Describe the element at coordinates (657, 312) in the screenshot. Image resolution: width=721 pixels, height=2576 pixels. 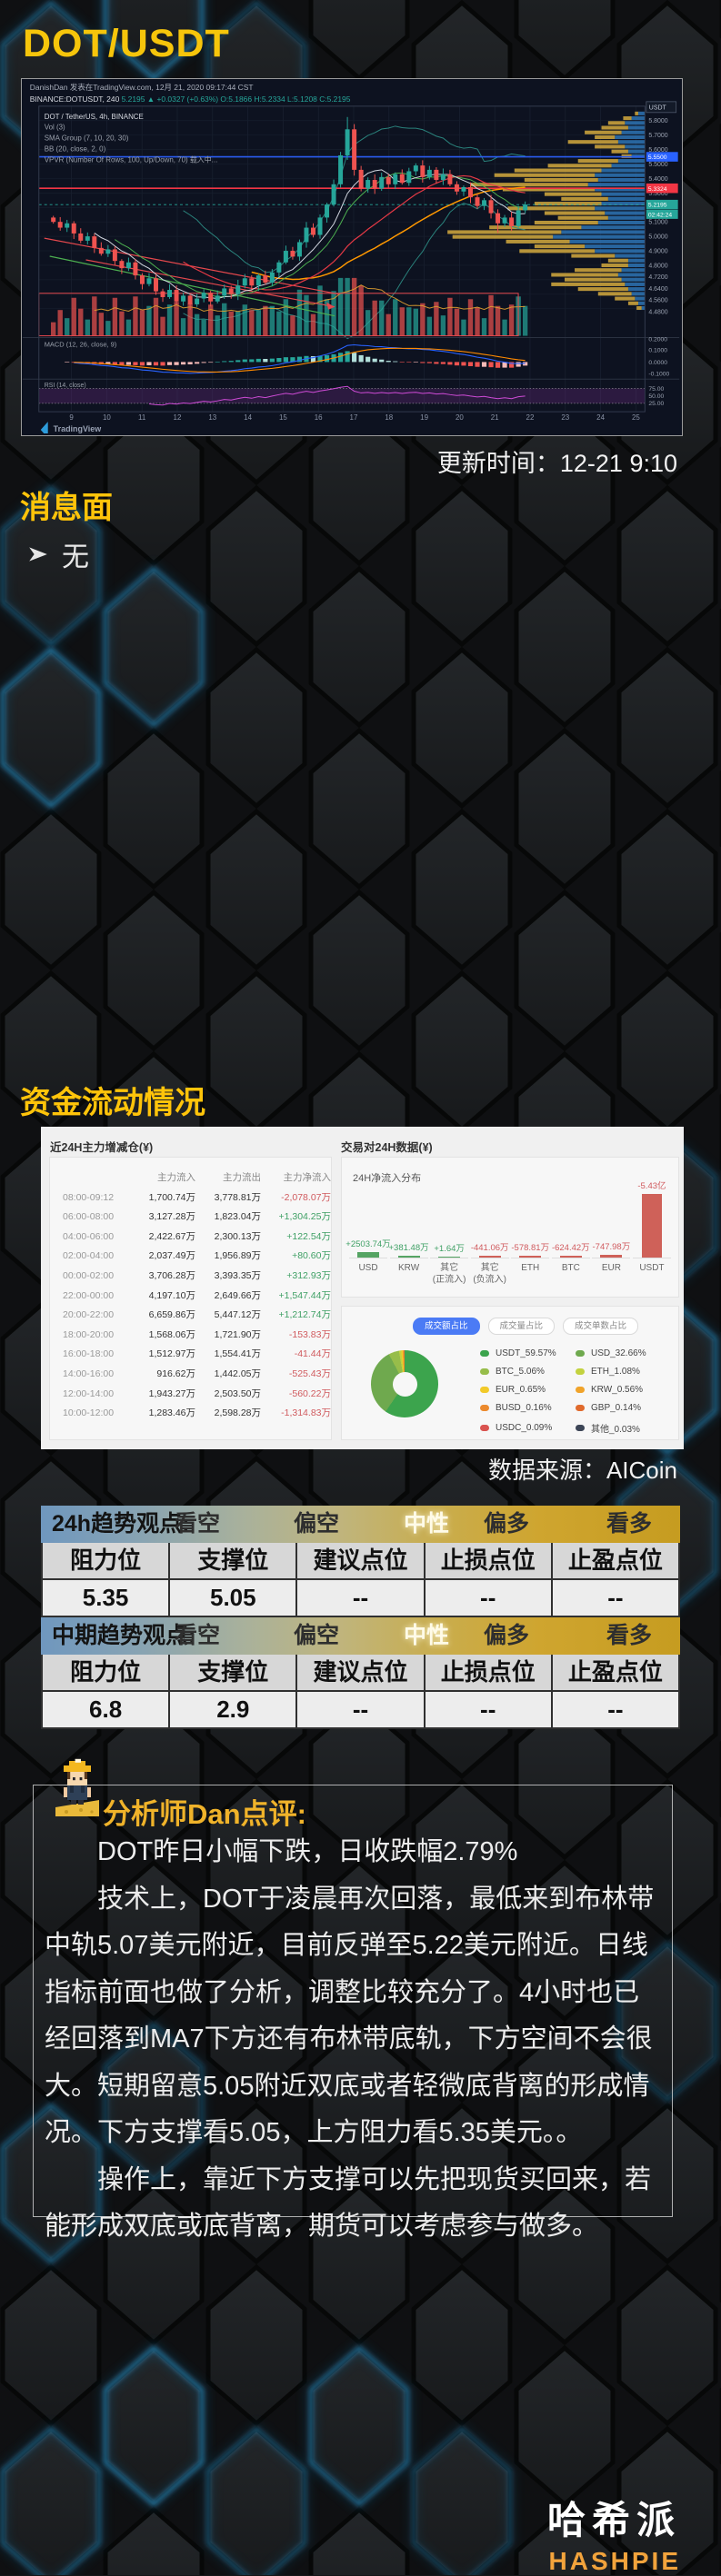
I see `svg-text: 4.4800` at that location.